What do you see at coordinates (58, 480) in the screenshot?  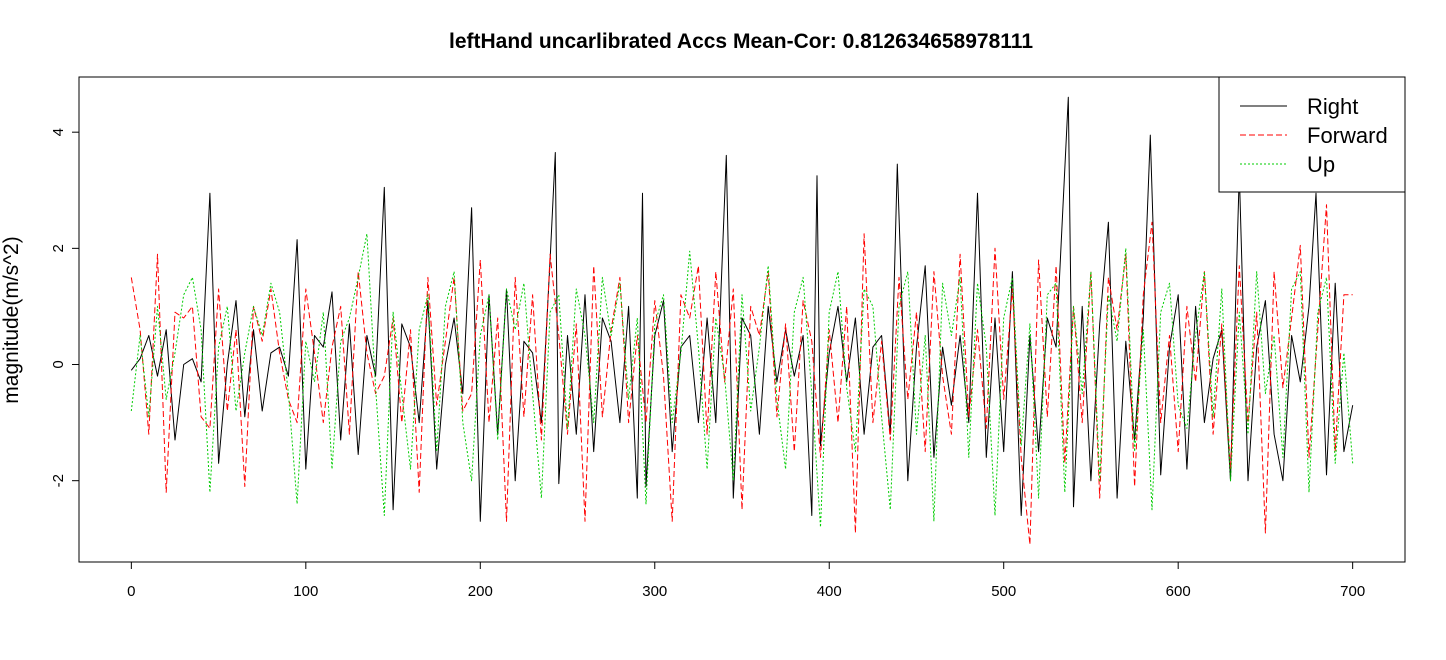 I see `y-tick-label: -2` at bounding box center [58, 480].